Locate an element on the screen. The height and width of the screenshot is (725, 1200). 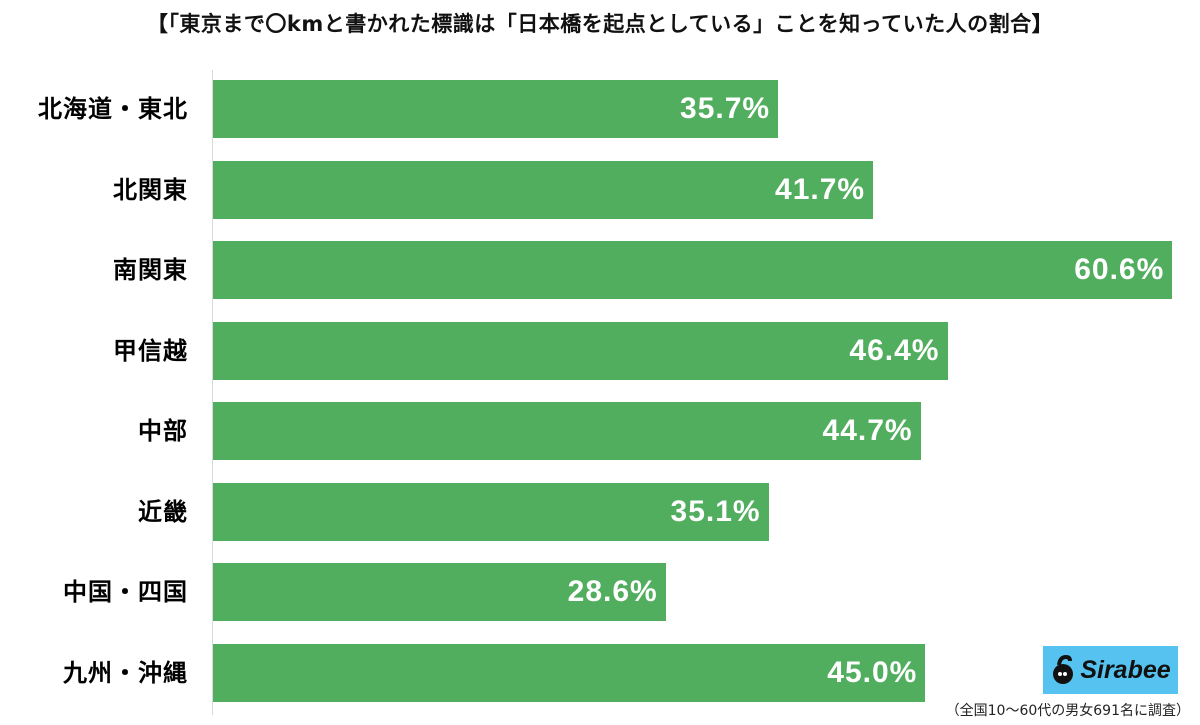
value-label: 46.4% is located at coordinates (894, 350).